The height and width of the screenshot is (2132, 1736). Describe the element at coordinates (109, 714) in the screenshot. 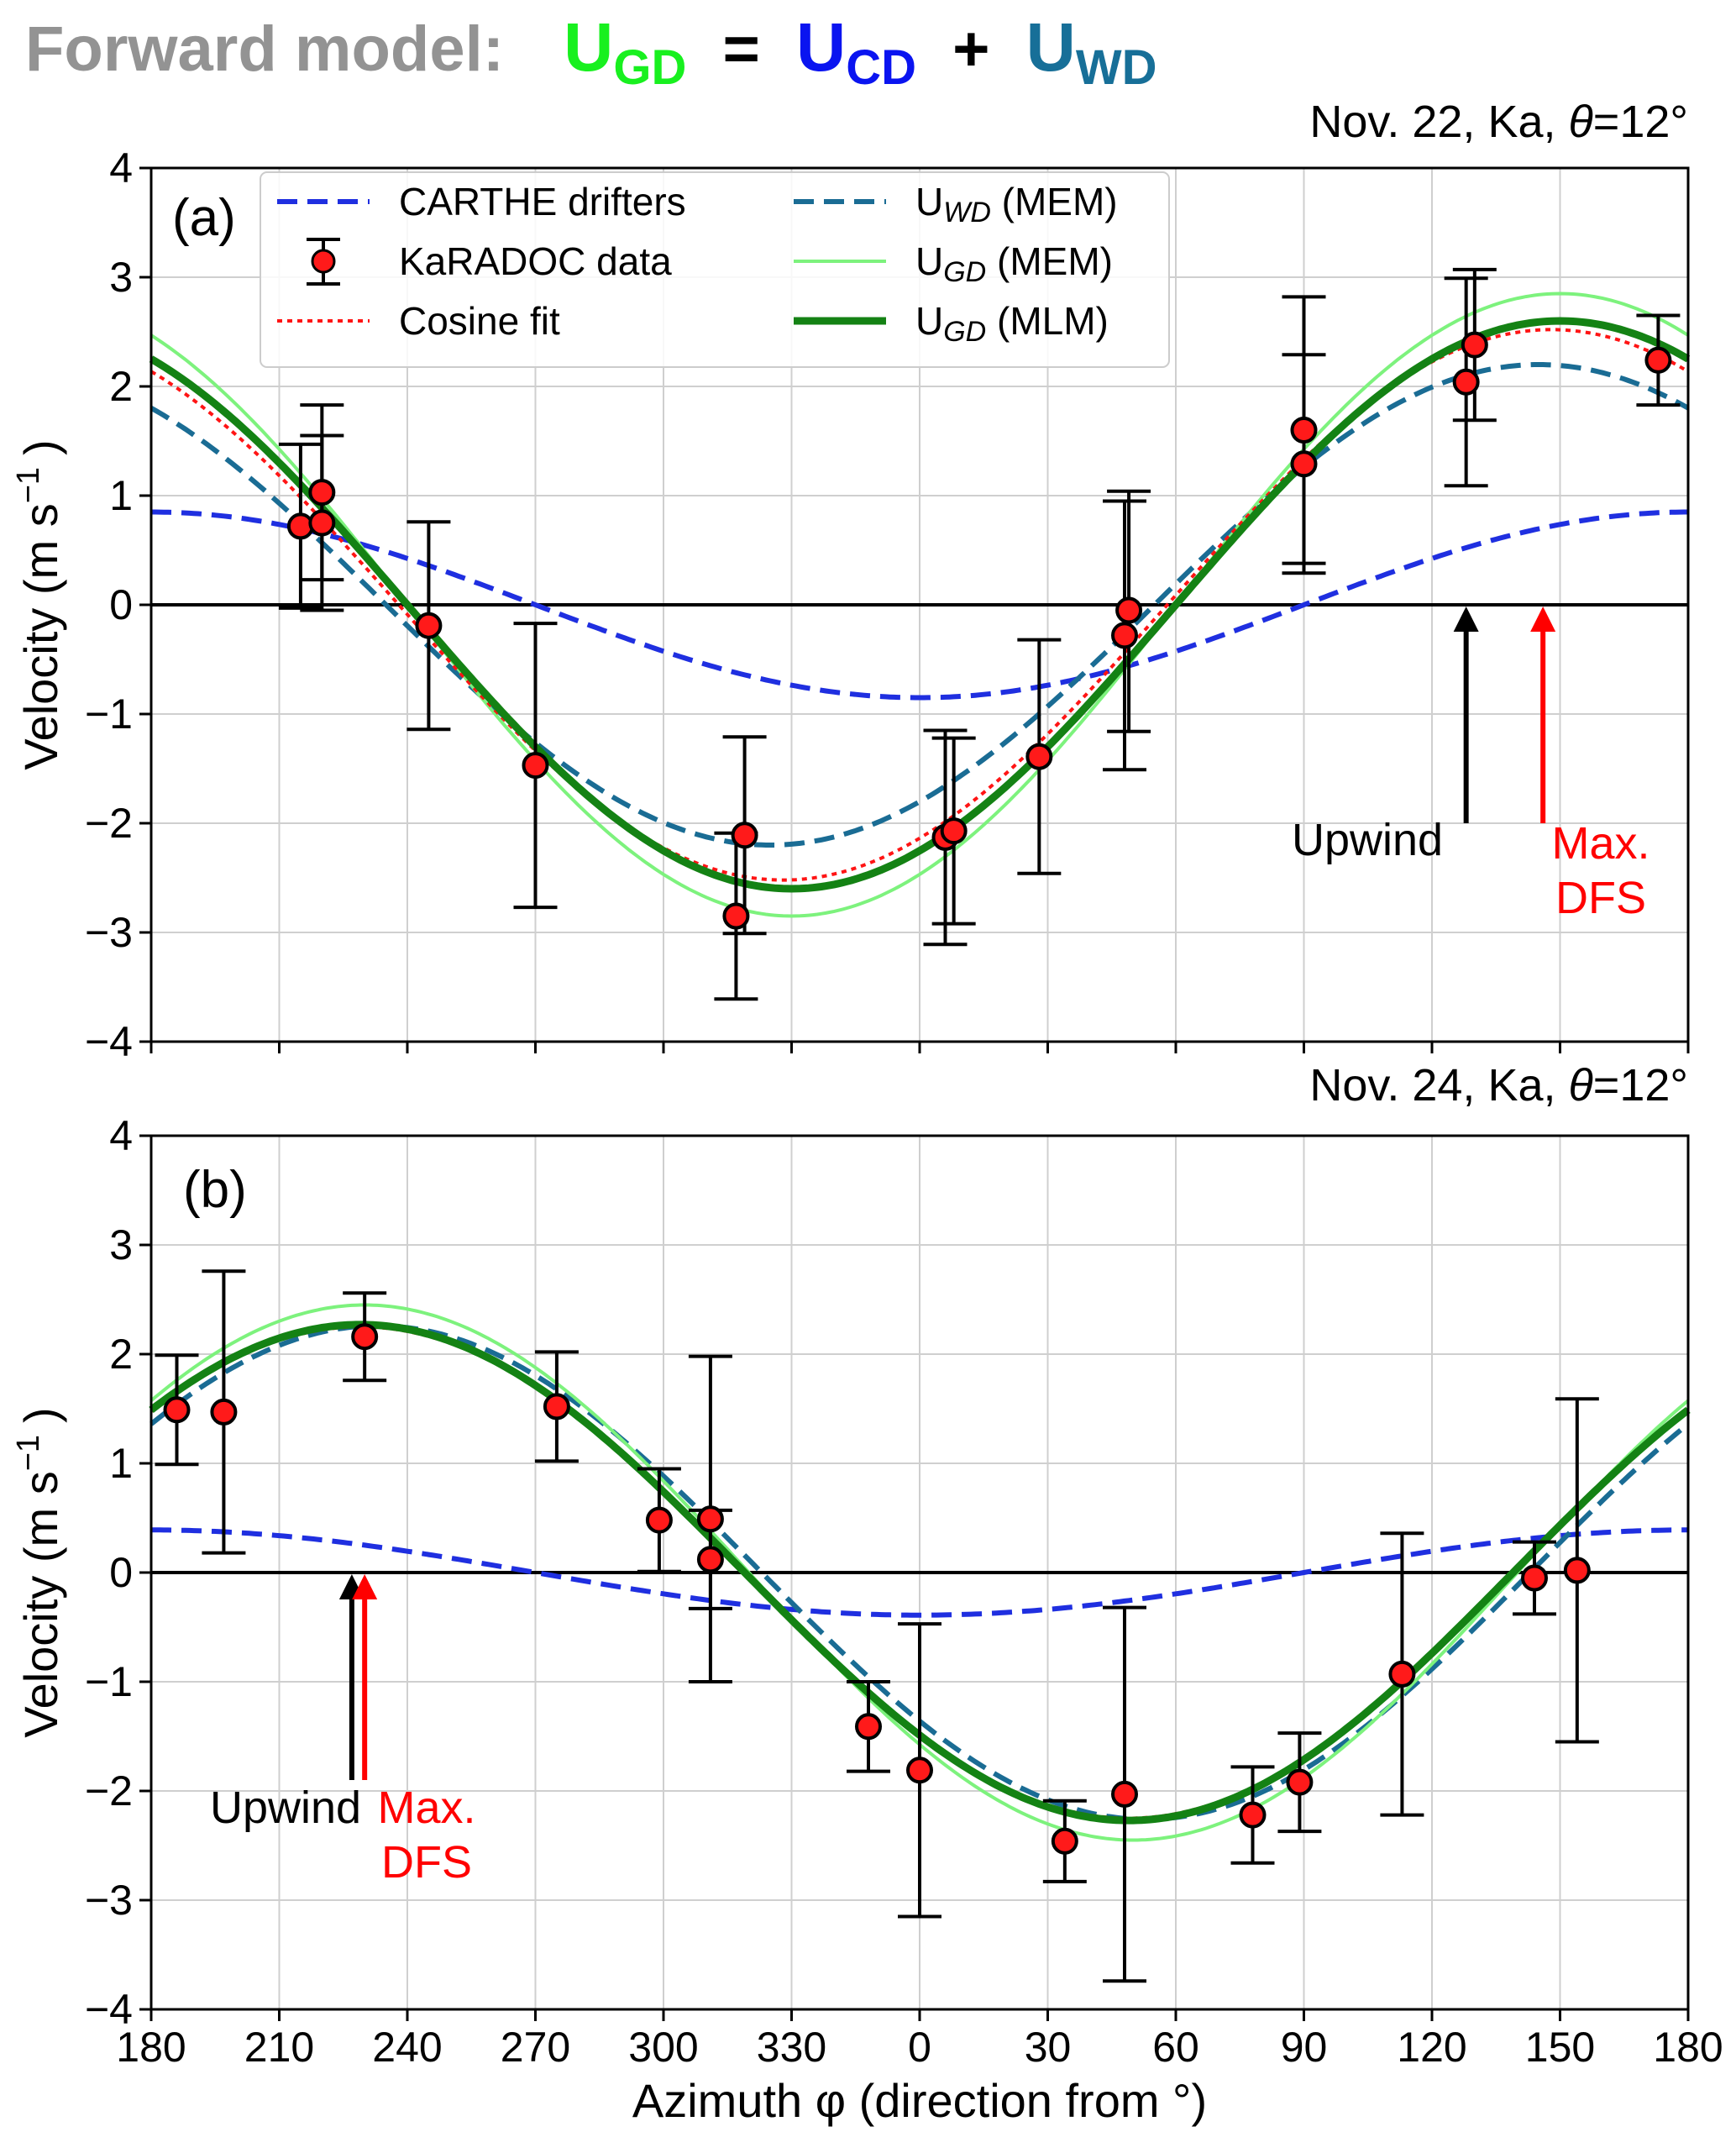

I see `y-tick-label: −1` at that location.